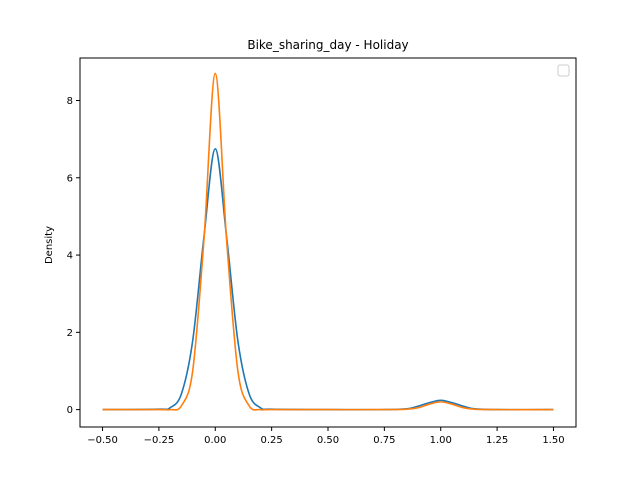 Image resolution: width=640 pixels, height=480 pixels. What do you see at coordinates (563, 70) in the screenshot?
I see `legend-box` at bounding box center [563, 70].